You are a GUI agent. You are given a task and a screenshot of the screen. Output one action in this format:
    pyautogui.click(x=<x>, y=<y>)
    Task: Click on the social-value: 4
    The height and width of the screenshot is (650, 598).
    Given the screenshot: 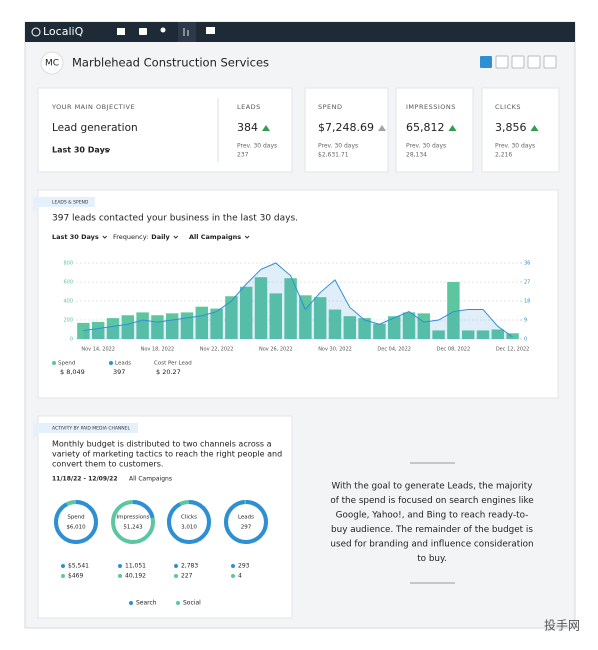 What is the action you would take?
    pyautogui.click(x=240, y=576)
    